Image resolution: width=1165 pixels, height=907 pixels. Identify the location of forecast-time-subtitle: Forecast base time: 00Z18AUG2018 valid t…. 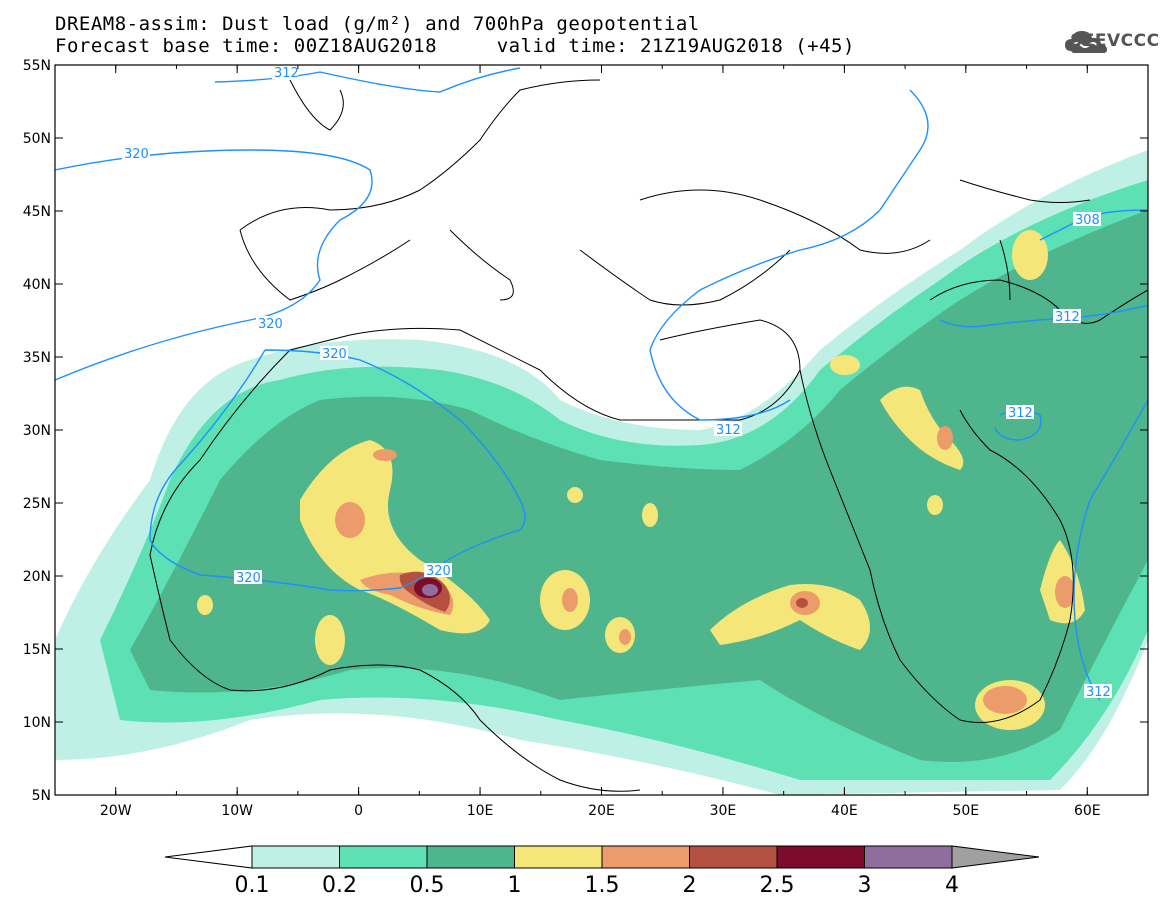
(455, 46).